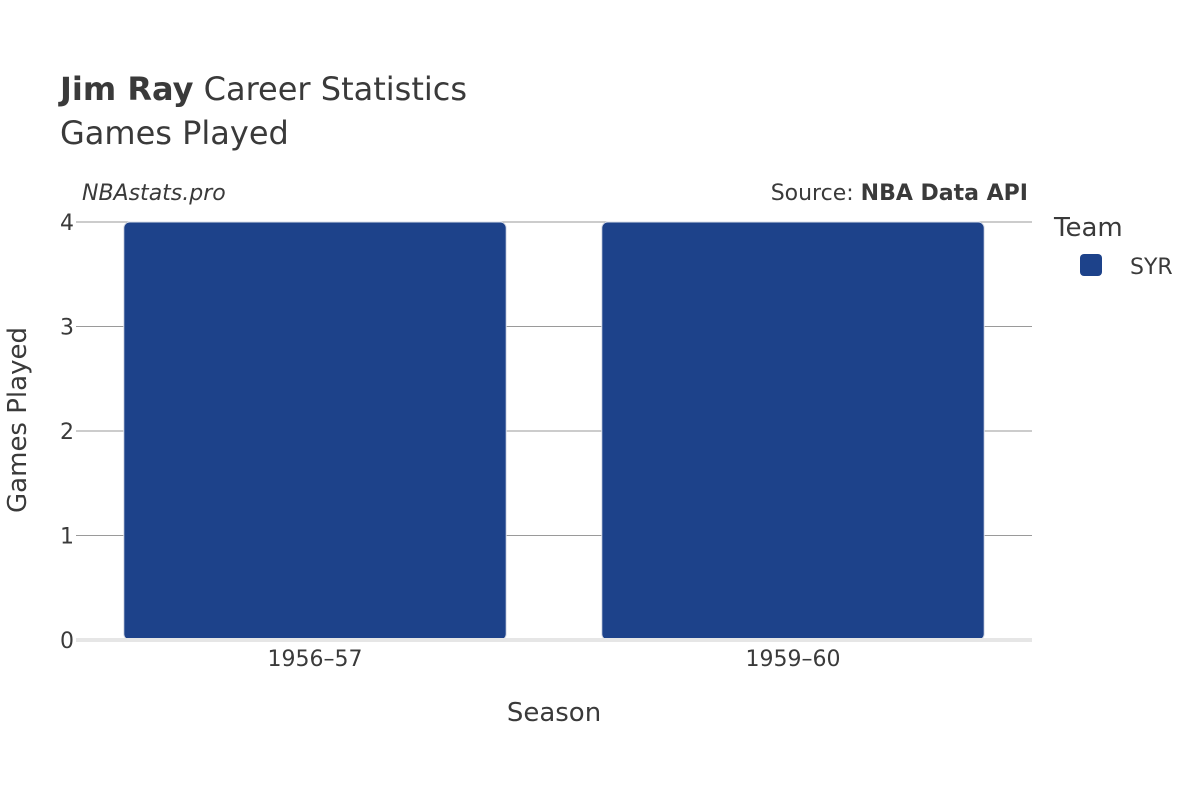 Image resolution: width=1200 pixels, height=800 pixels. What do you see at coordinates (330, 89) in the screenshot?
I see `chart-title-rest: Career Statistics` at bounding box center [330, 89].